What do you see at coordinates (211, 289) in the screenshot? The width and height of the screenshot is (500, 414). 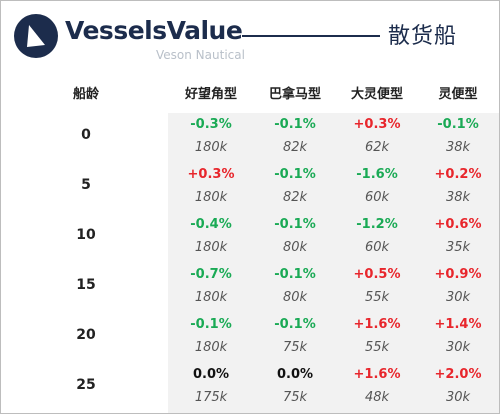 I see `cell-capesize: -0.7% 180k` at bounding box center [211, 289].